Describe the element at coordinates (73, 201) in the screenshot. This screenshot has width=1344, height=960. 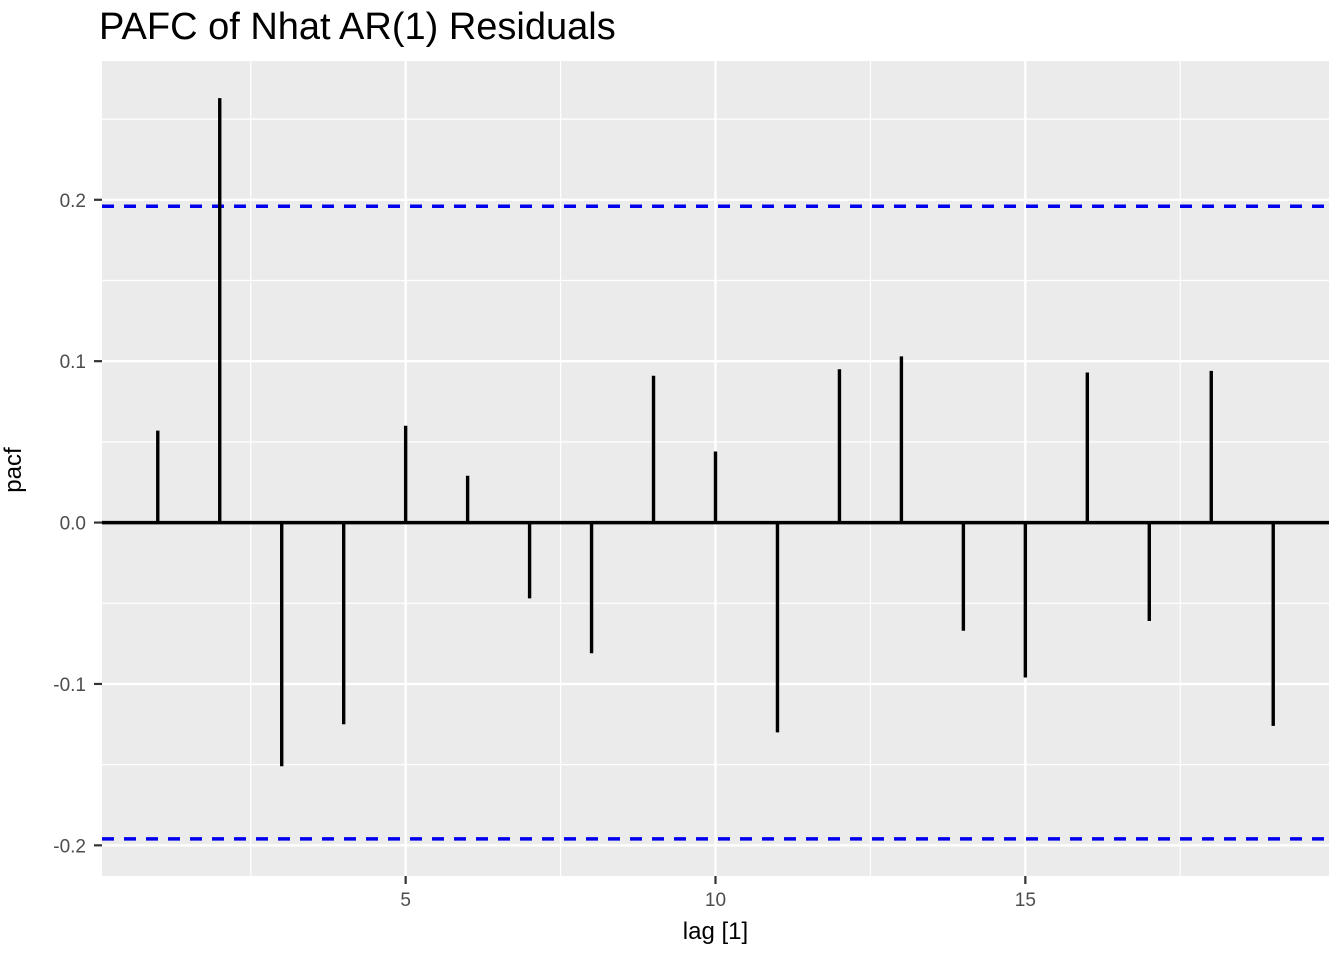
I see `y-tick-label: 0.2` at that location.